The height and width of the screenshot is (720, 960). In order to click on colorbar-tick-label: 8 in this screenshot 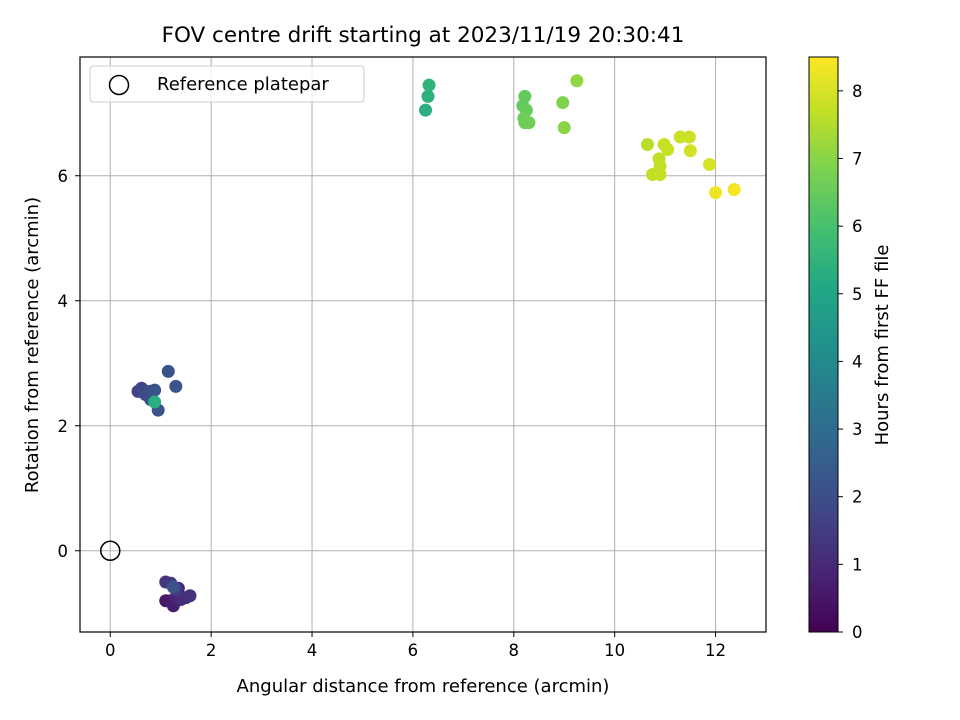, I will do `click(857, 91)`.